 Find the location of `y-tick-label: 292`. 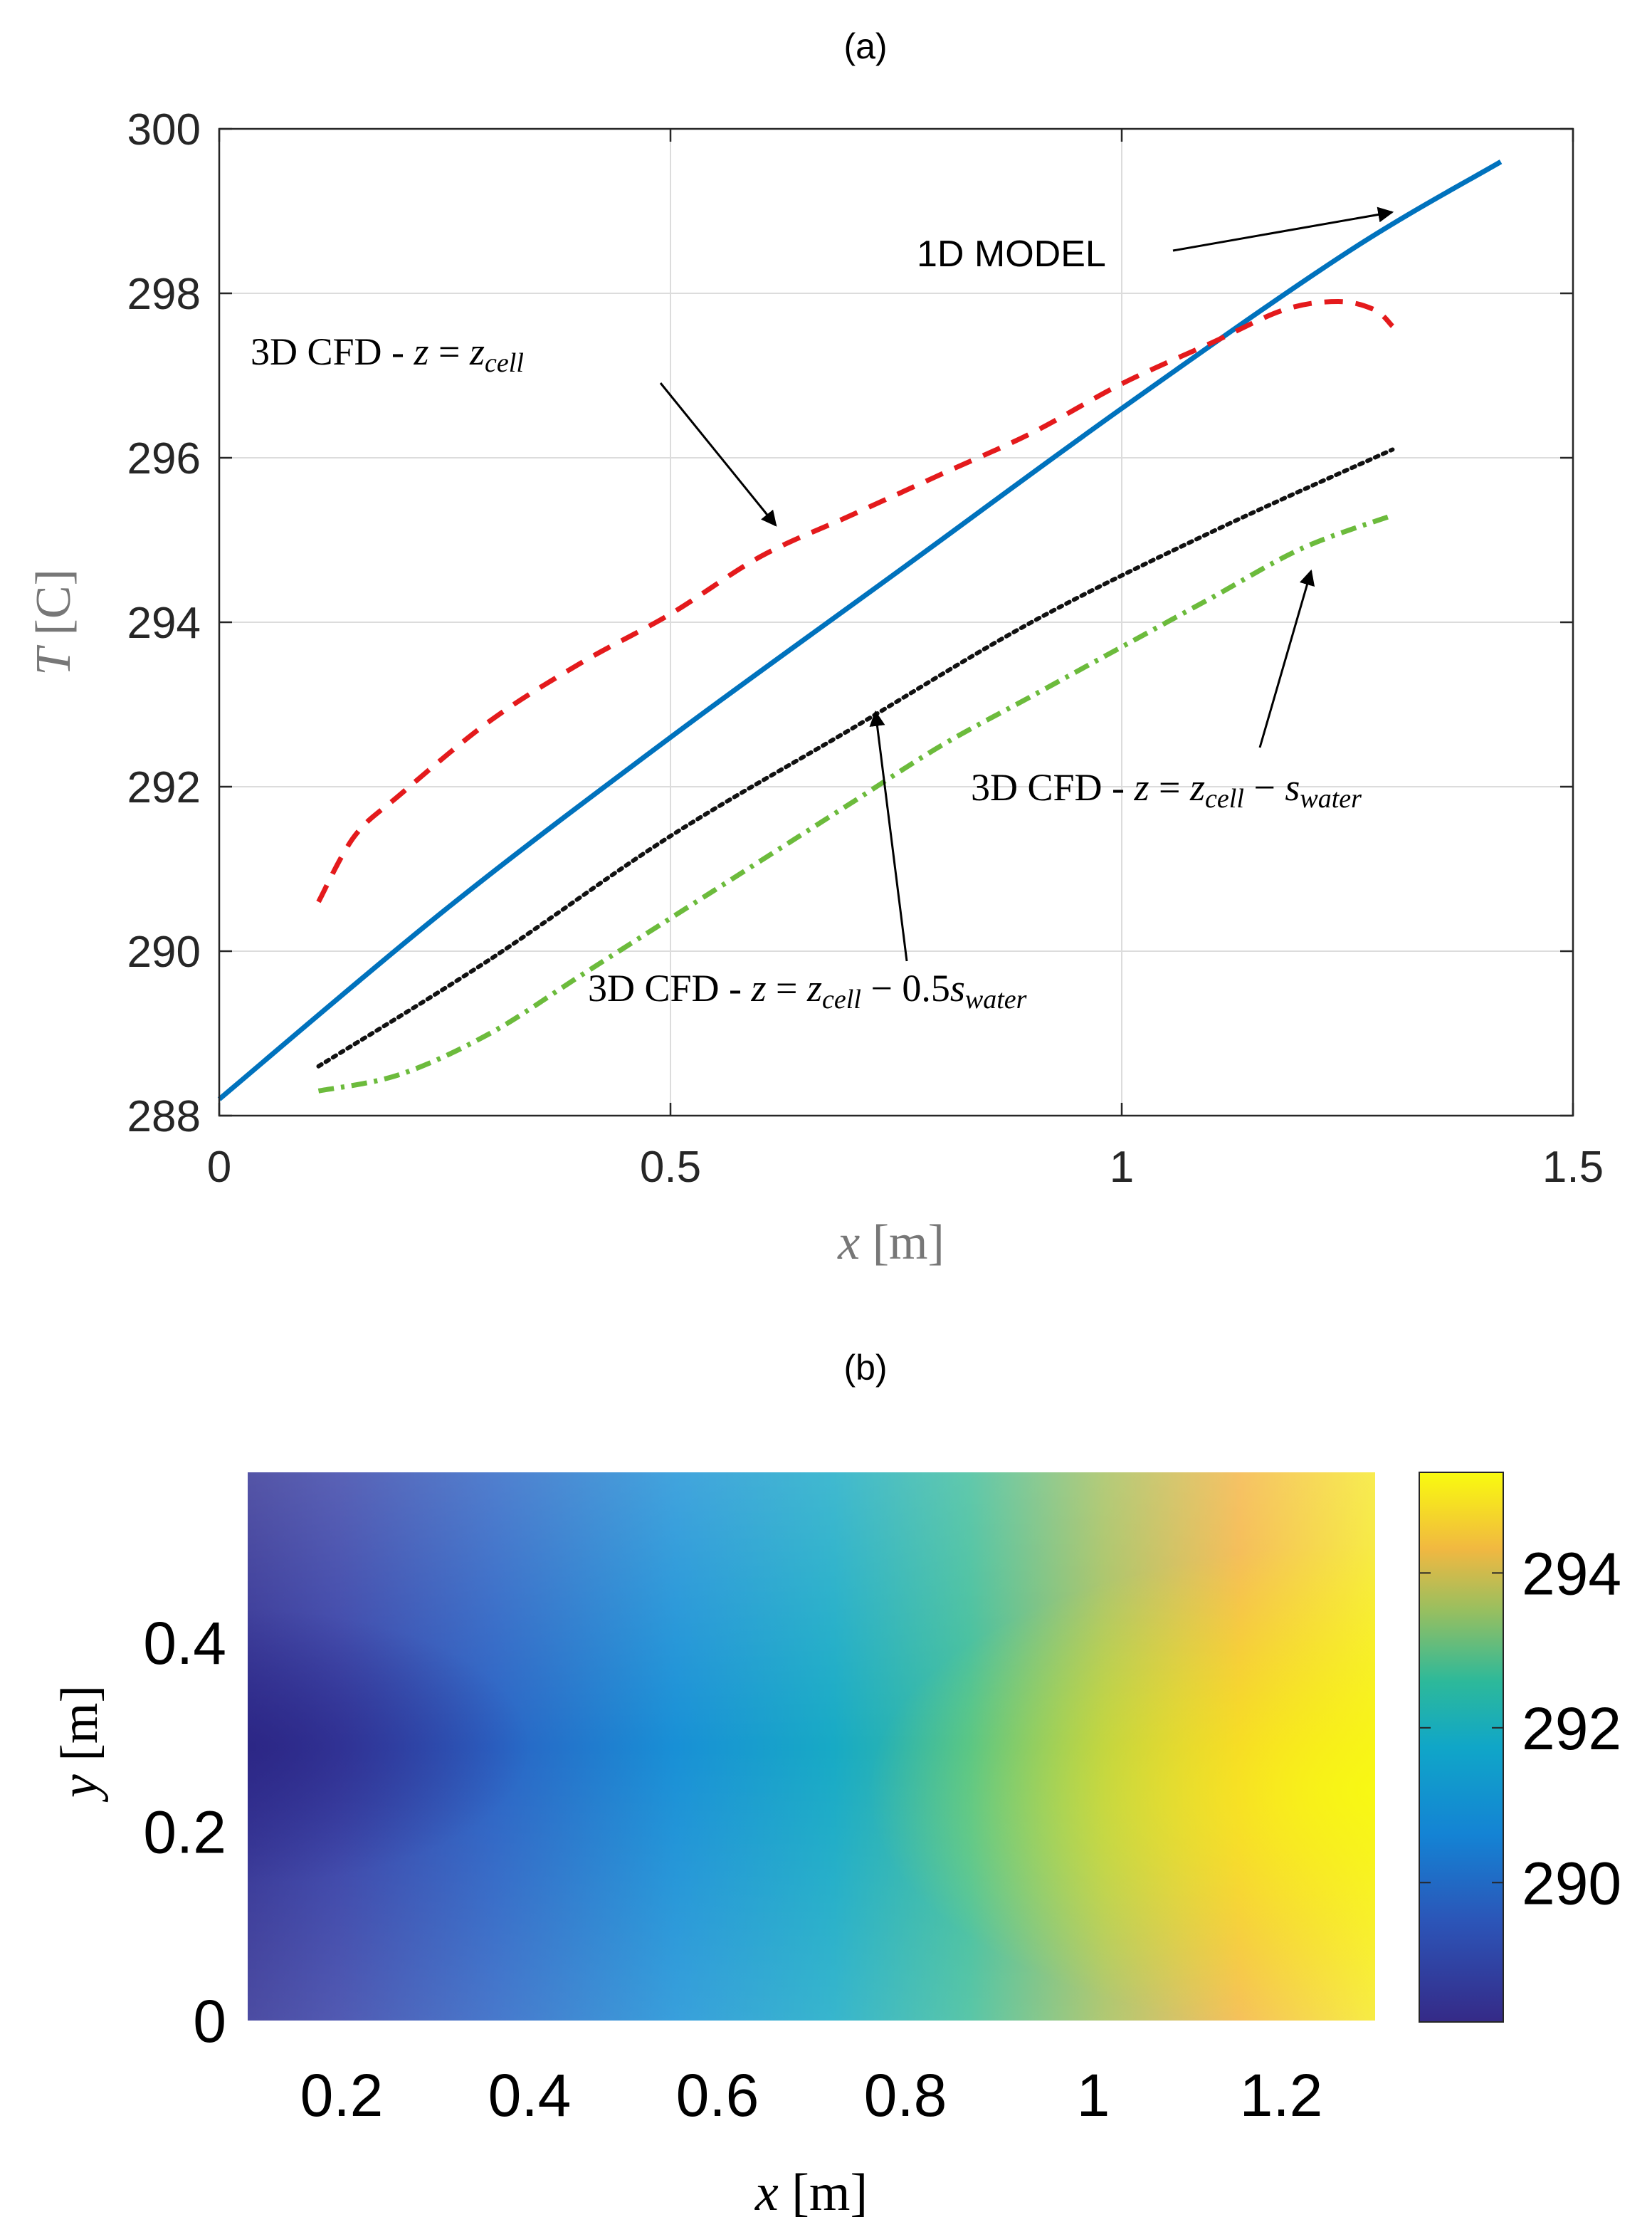

y-tick-label: 292 is located at coordinates (164, 788).